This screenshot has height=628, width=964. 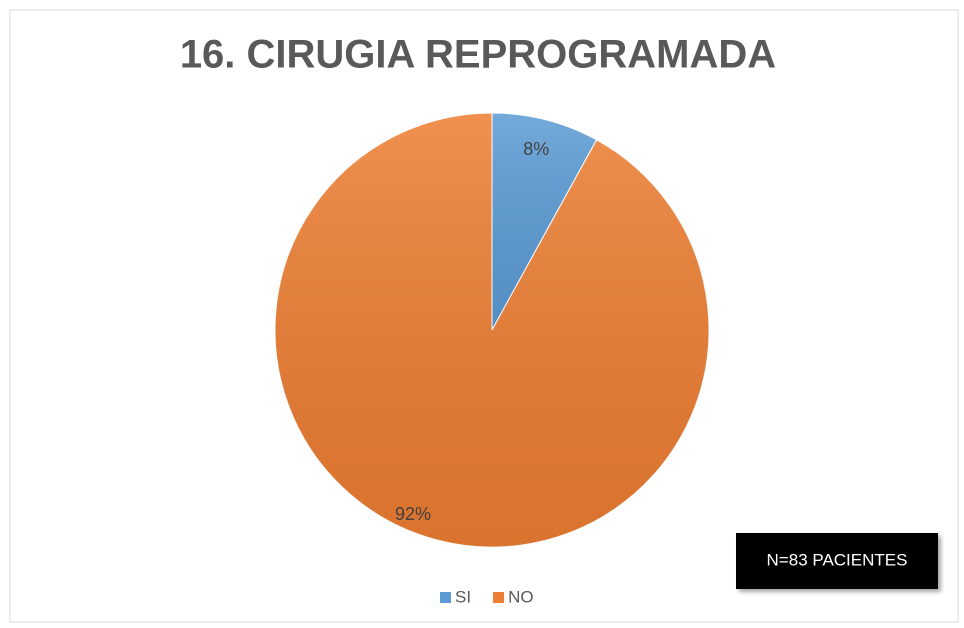 I want to click on chart-title: 16. CIRUGIA REPROGRAMADA, so click(x=478, y=55).